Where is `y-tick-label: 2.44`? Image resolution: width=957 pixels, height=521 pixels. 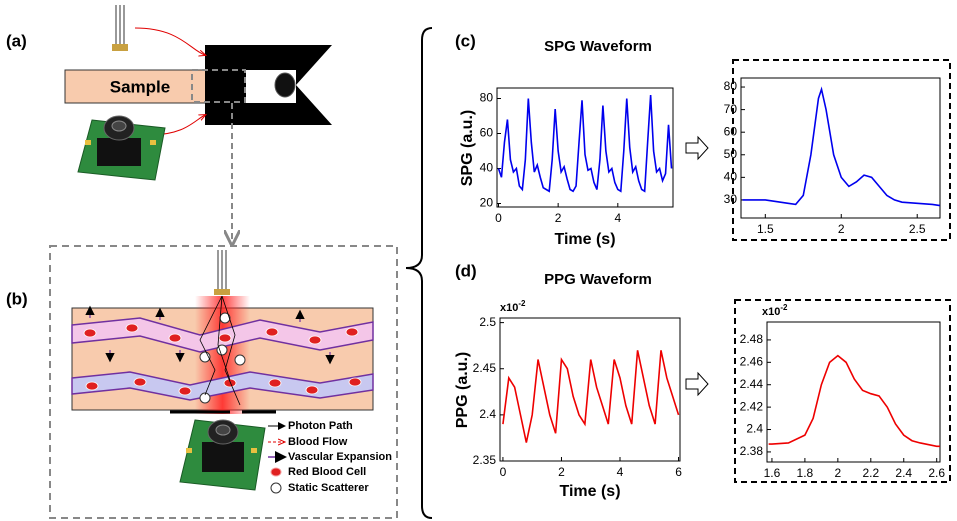
y-tick-label: 2.44 is located at coordinates (752, 384).